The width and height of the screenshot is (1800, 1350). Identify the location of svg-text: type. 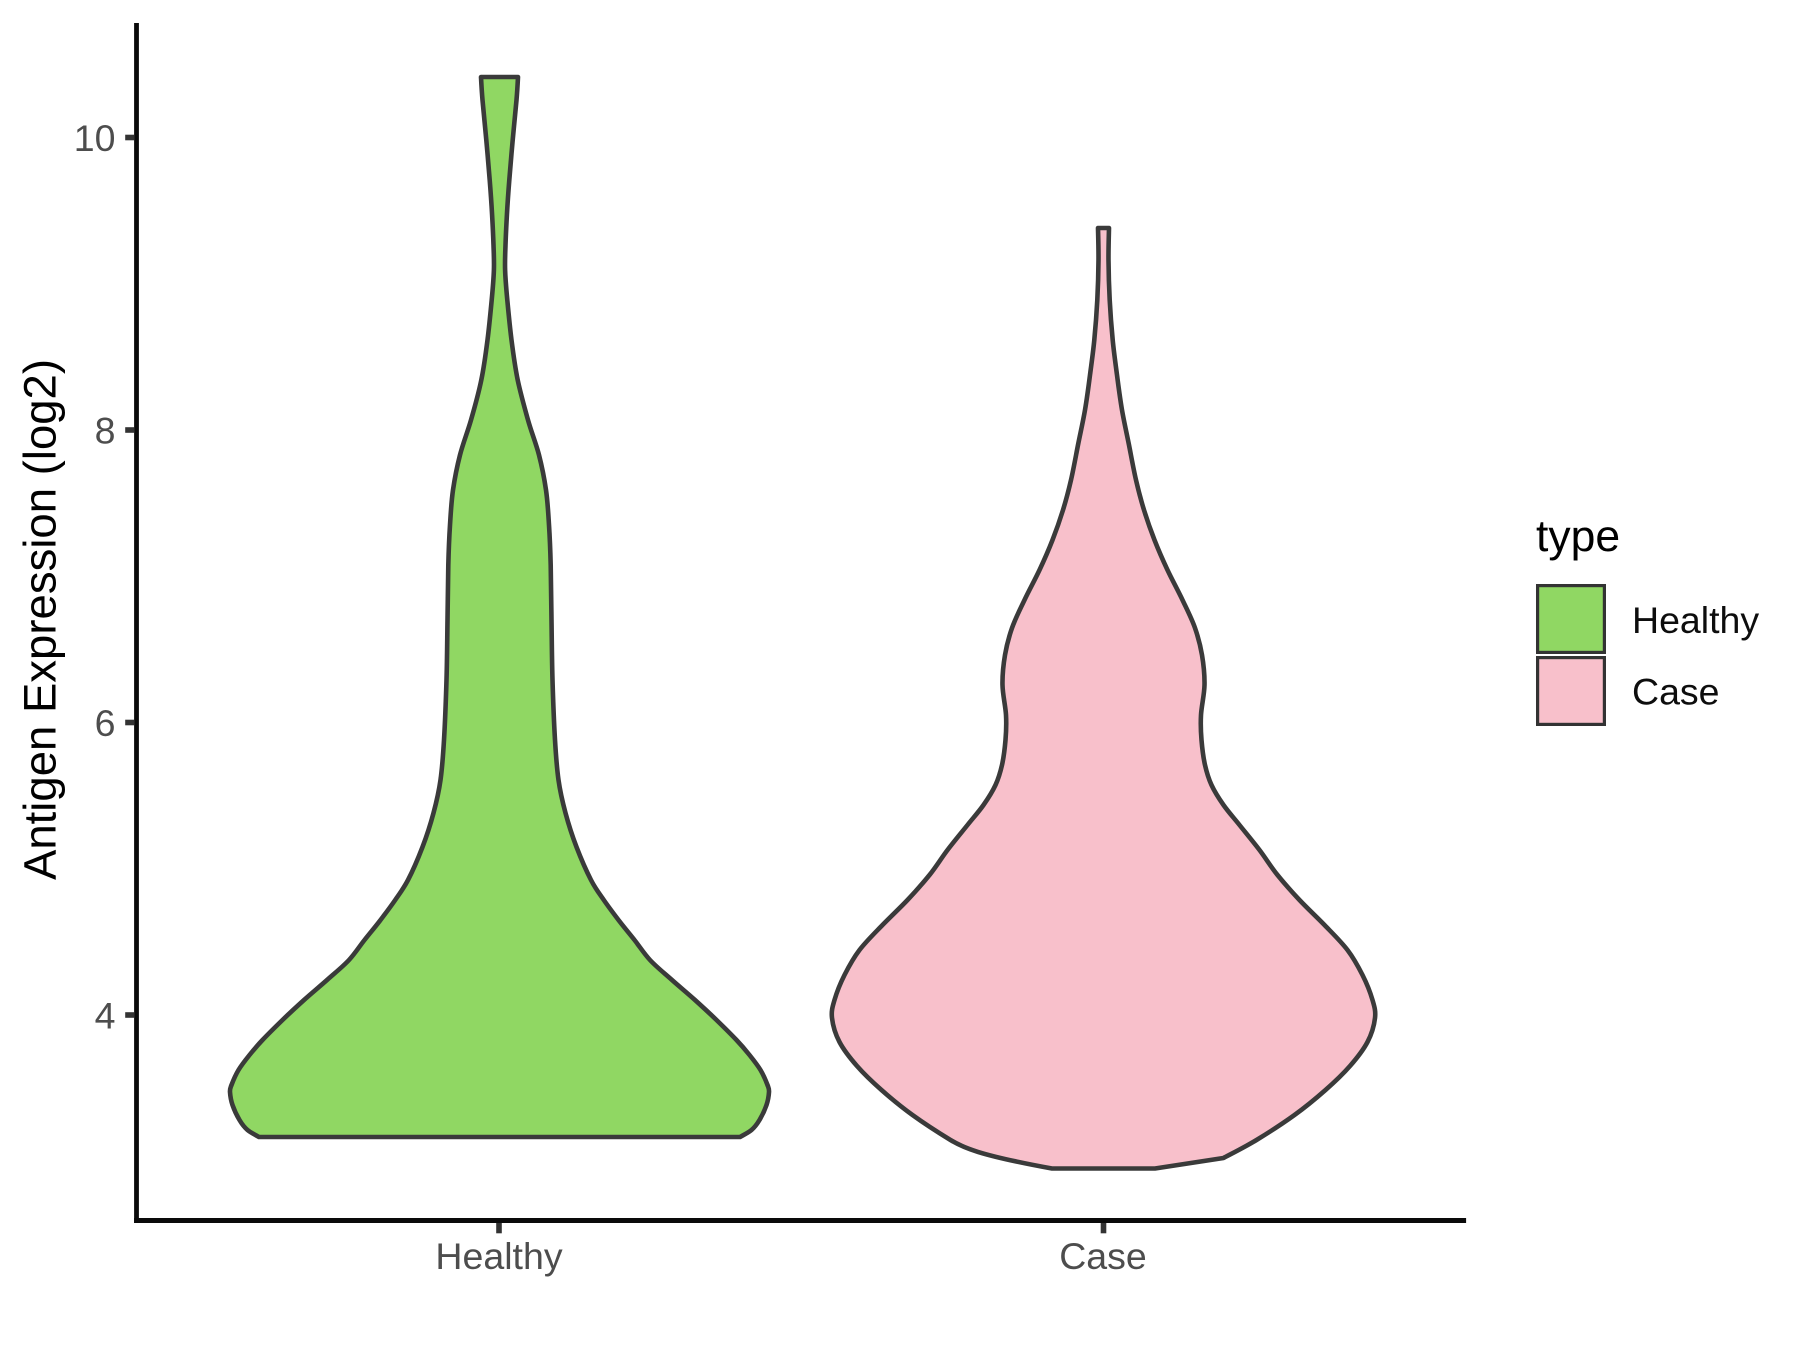
(1578, 536).